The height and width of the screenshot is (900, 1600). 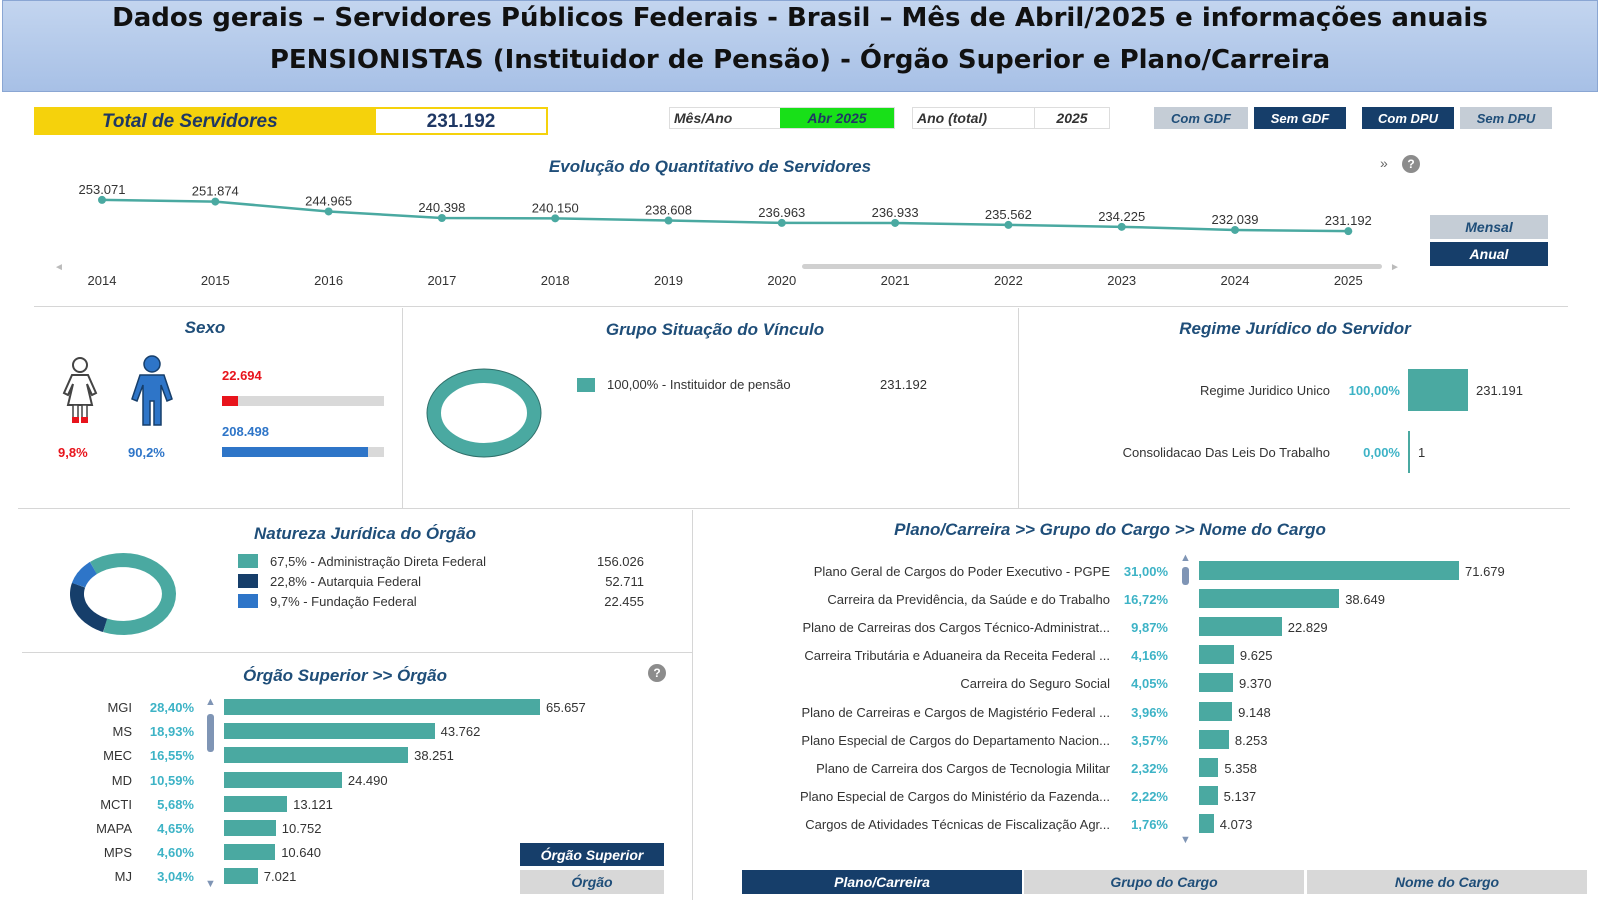 What do you see at coordinates (328, 280) in the screenshot?
I see `x-tick-label: 2016` at bounding box center [328, 280].